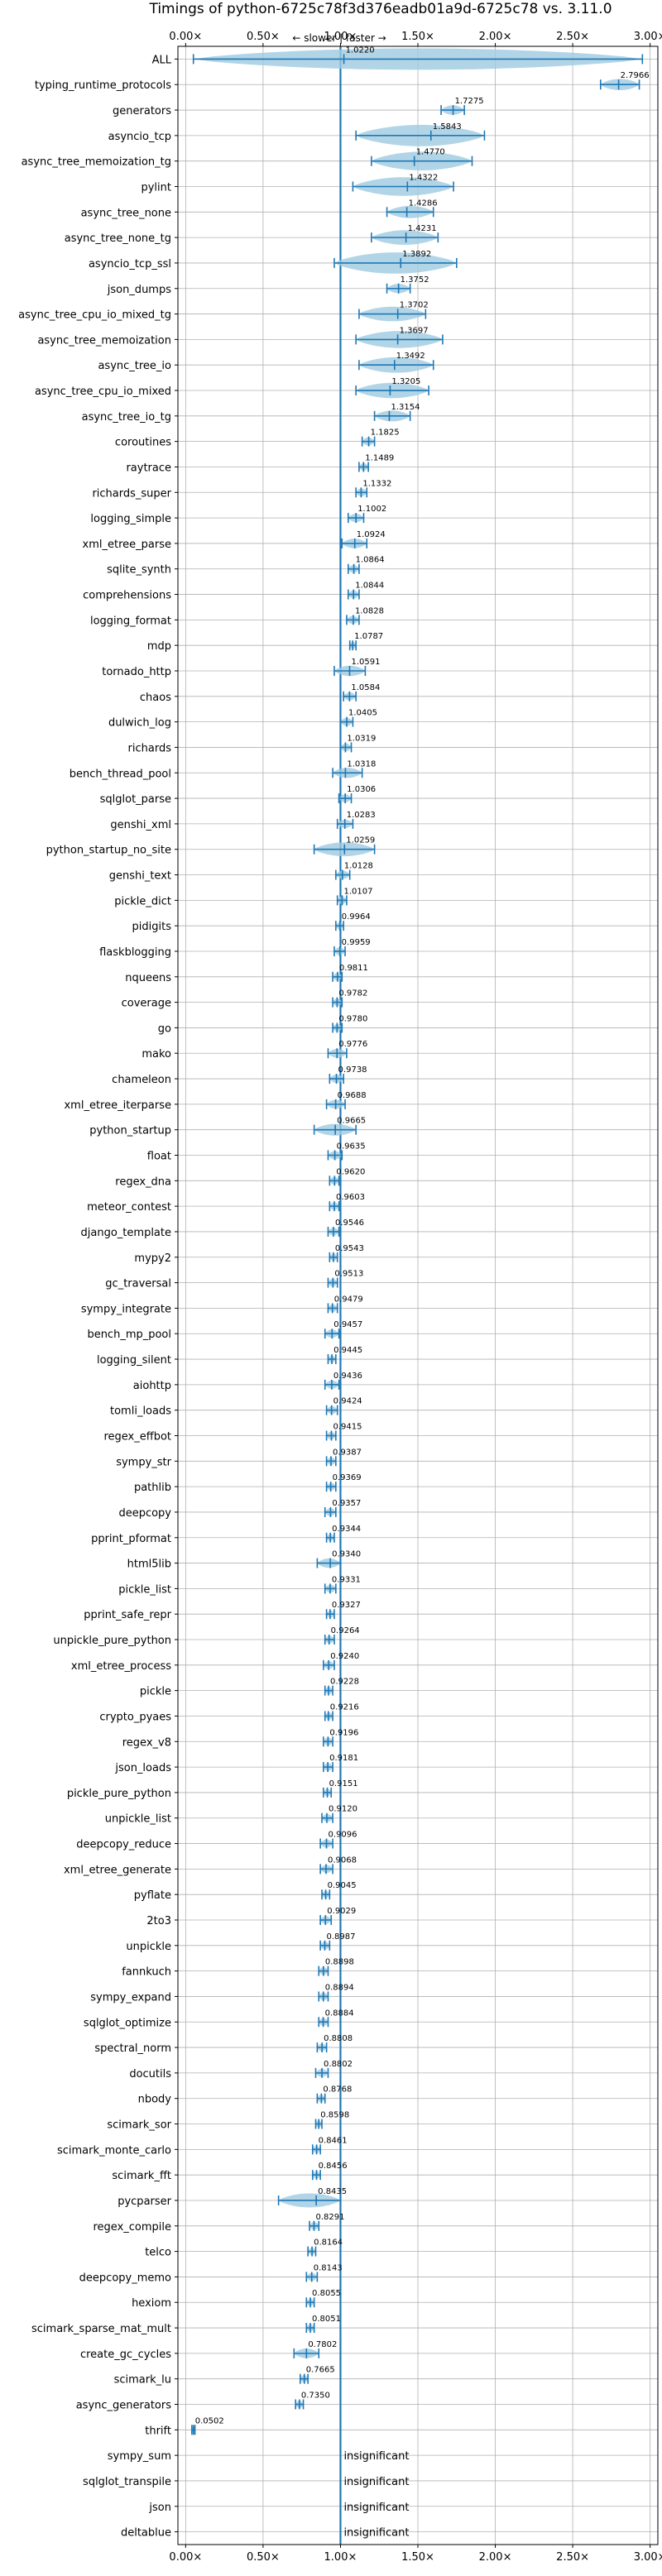  Describe the element at coordinates (159, 1157) in the screenshot. I see `benchmark-label: float` at that location.